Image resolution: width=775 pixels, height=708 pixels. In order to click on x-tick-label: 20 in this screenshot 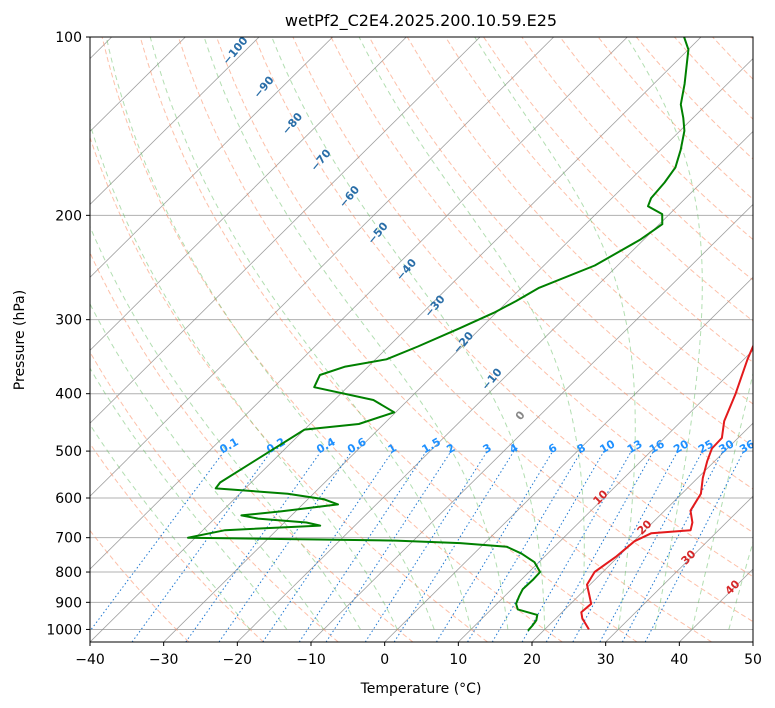, I will do `click(532, 660)`.